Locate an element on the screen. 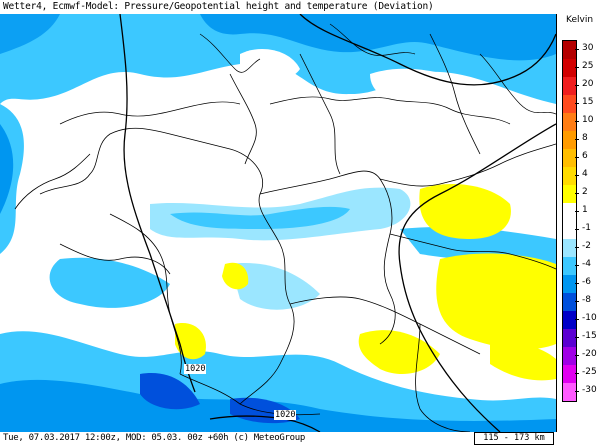 The height and width of the screenshot is (446, 612). legend-label: -20 is located at coordinates (589, 354).